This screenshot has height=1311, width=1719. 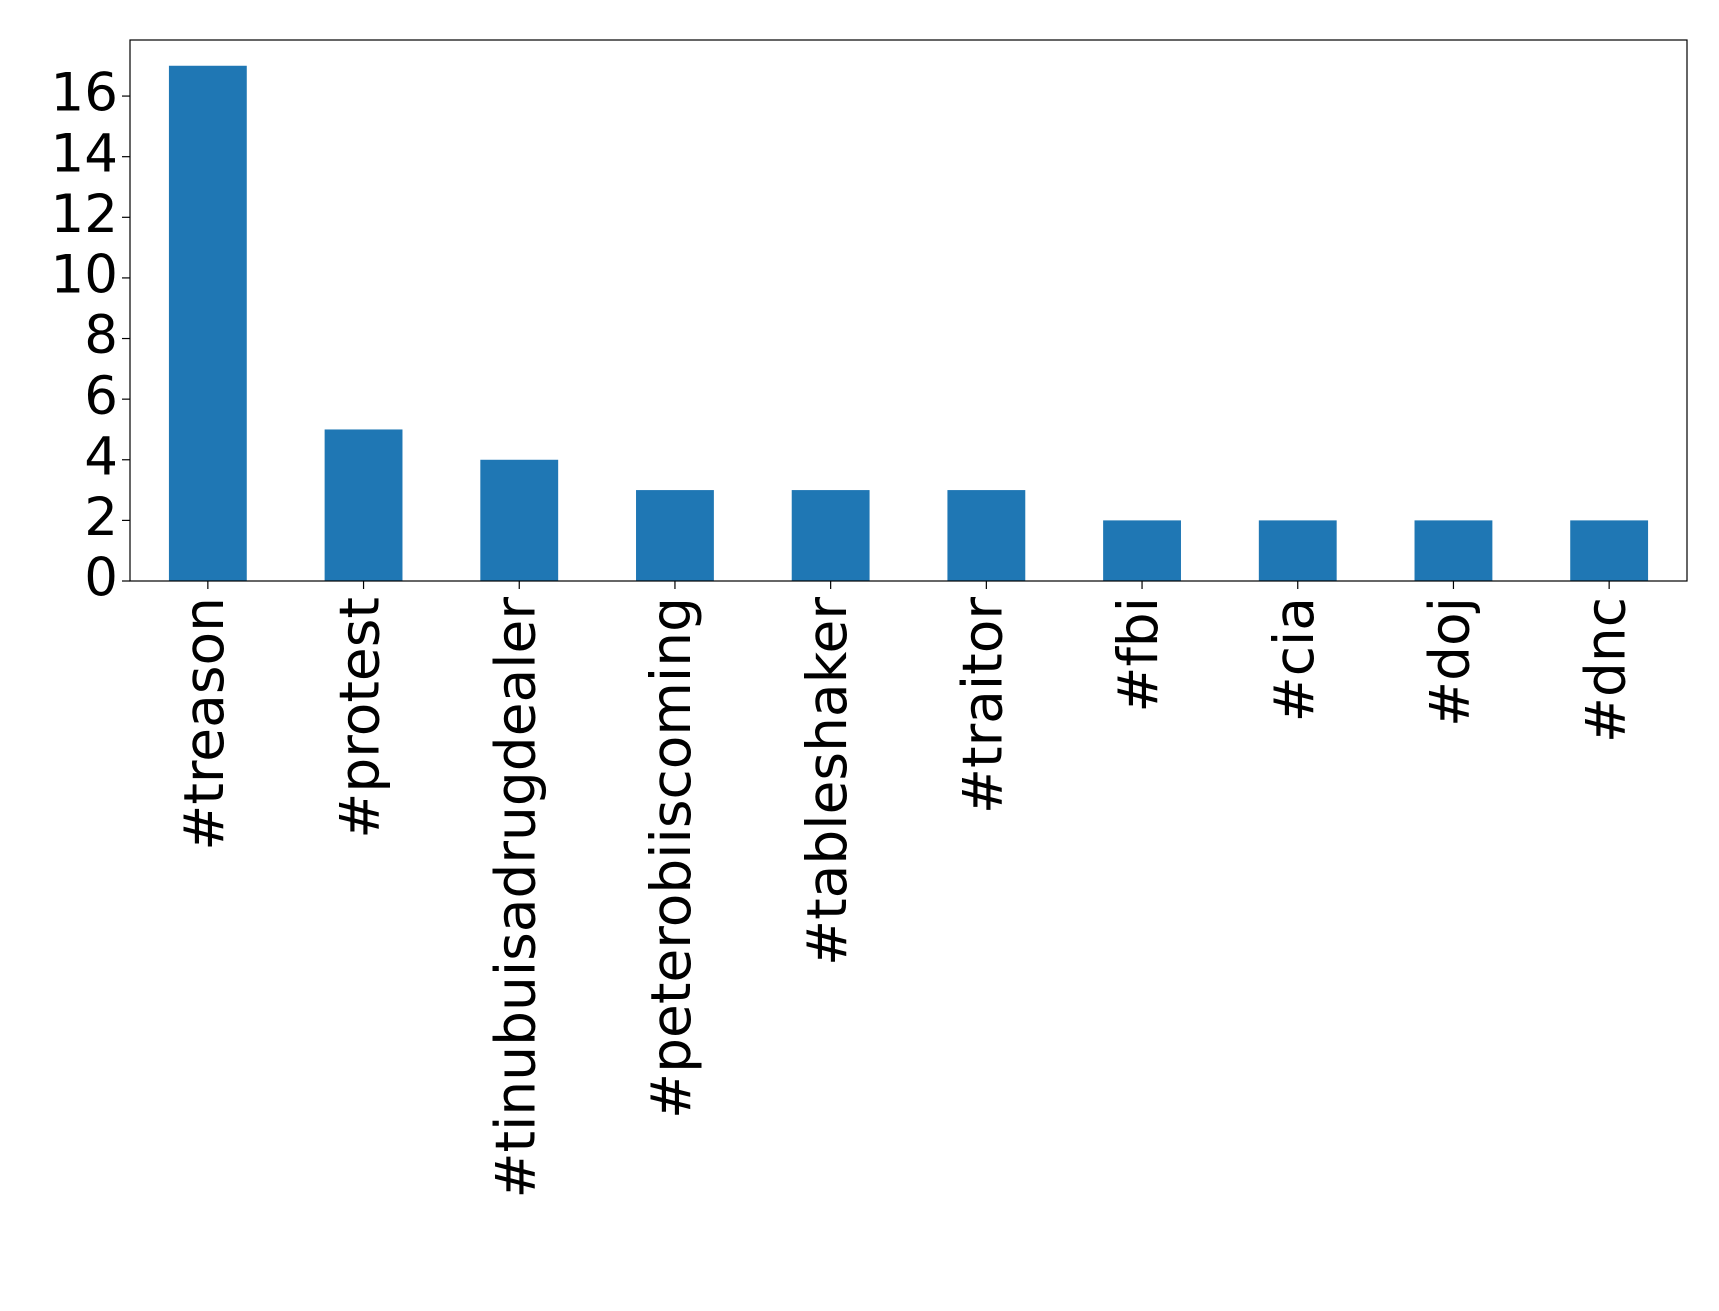 I want to click on x-tick-label: #tinubuisadrugdealer, so click(x=515, y=898).